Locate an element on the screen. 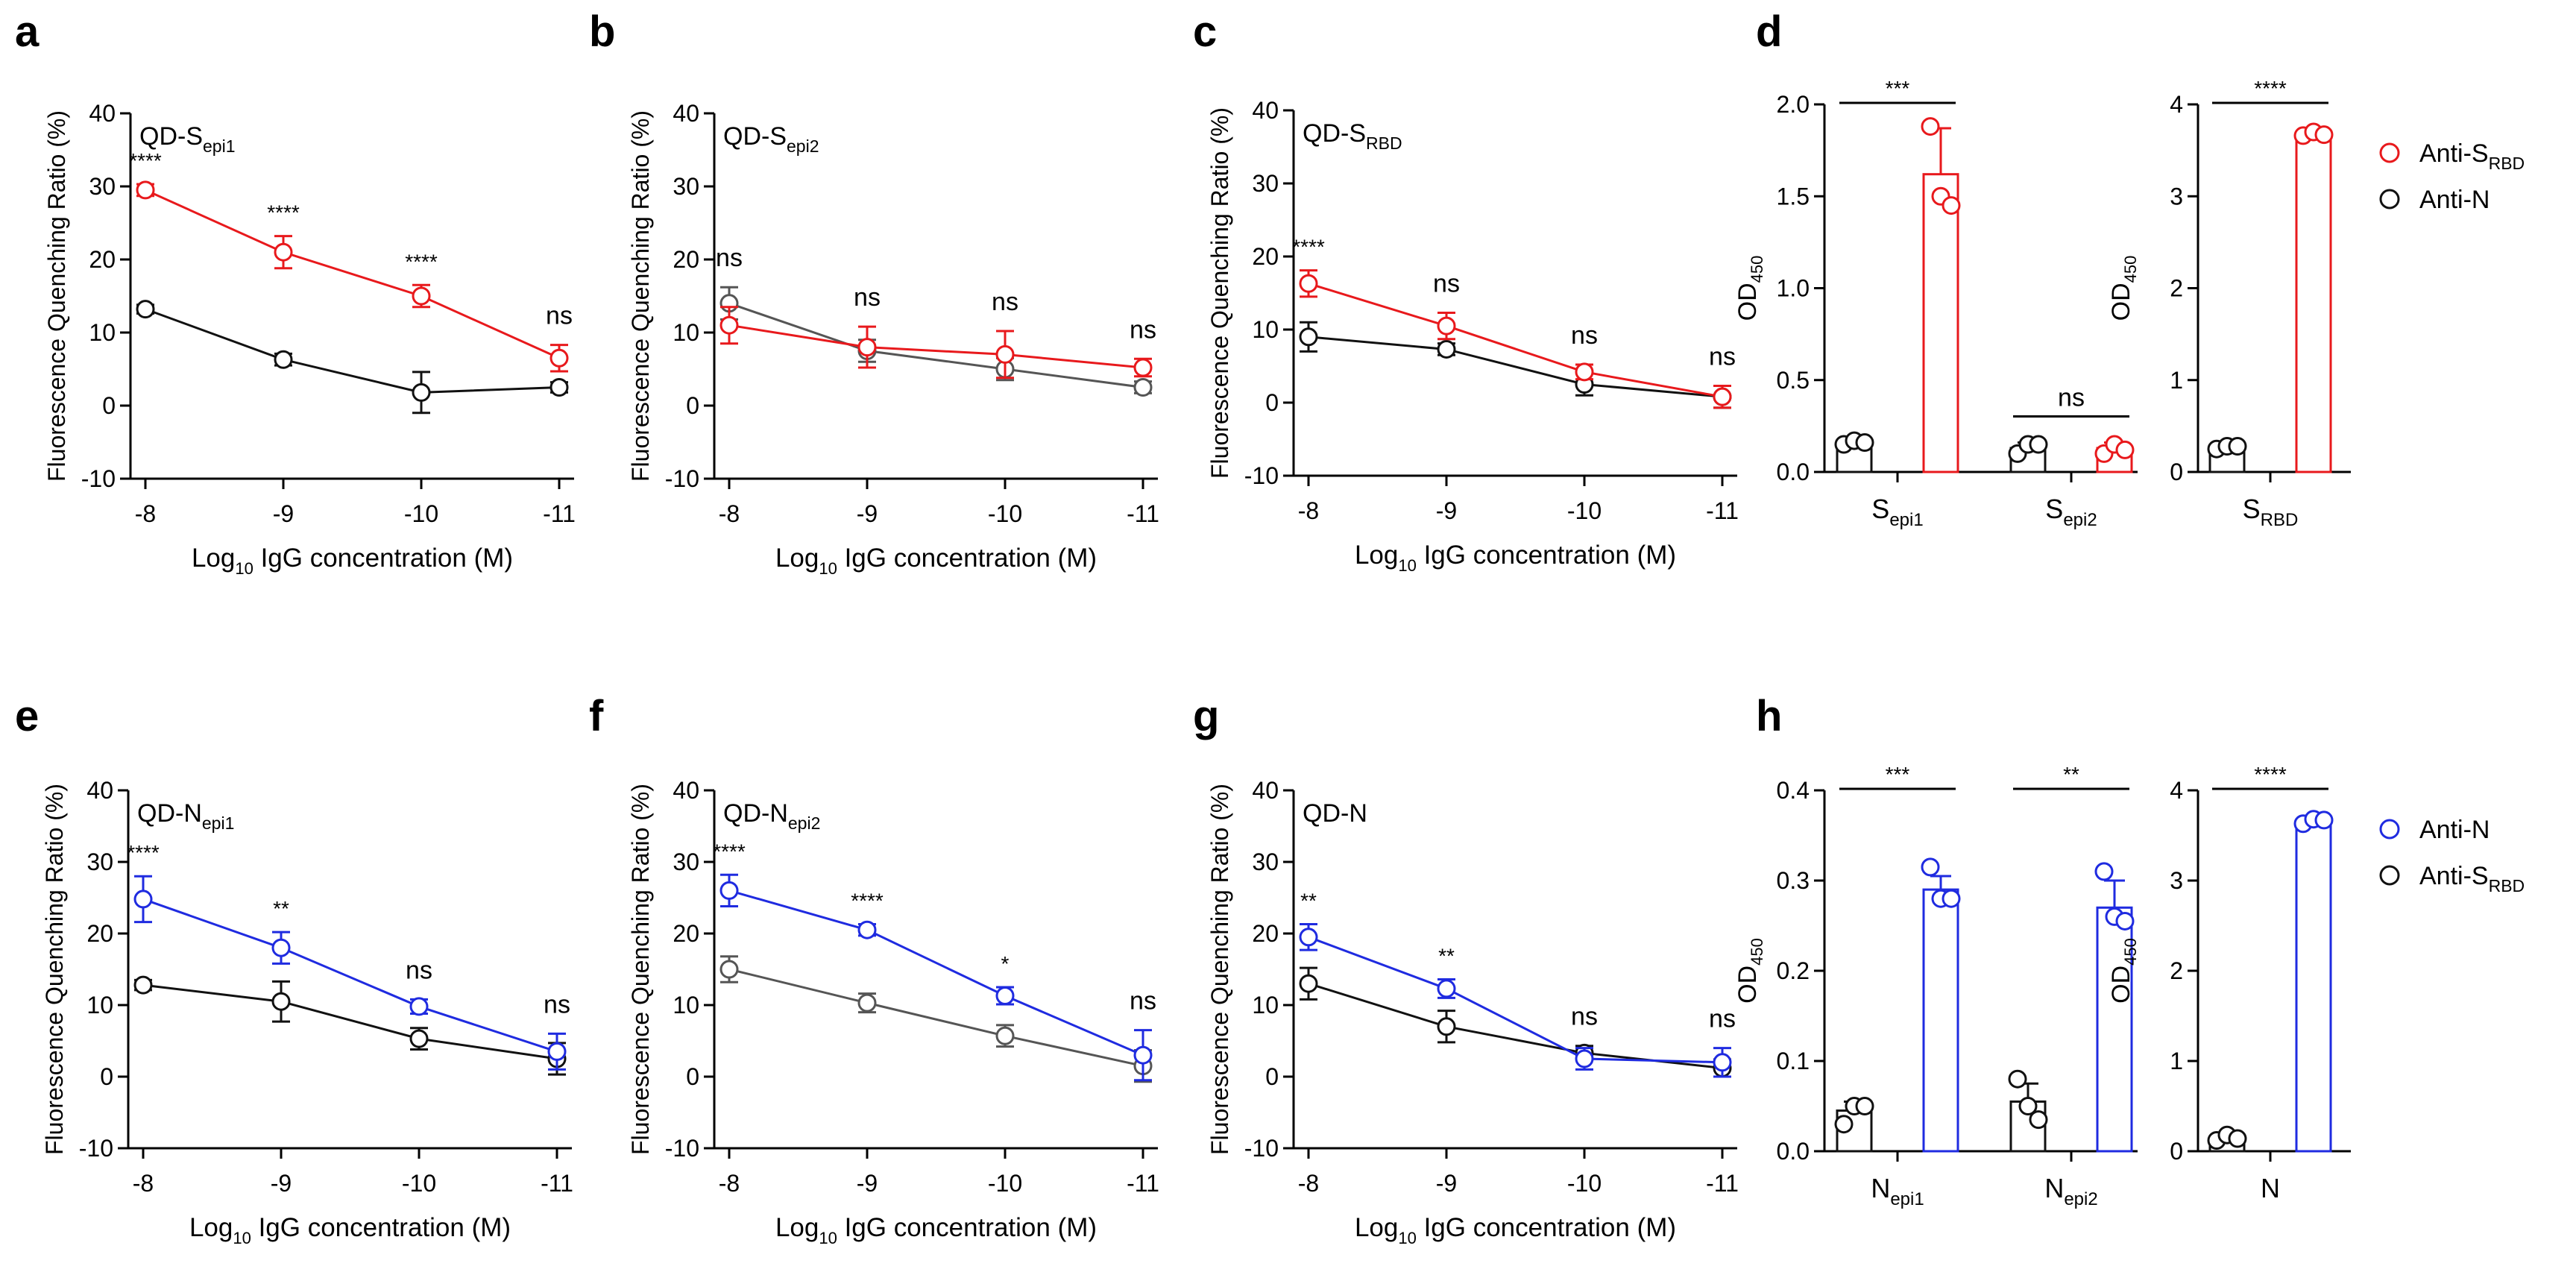 This screenshot has height=1272, width=2576. bar-chart-d: 0.0 0.5 1.0 1.5 2.0 OD450 *** Sepi1 ns Sepi2 is located at coordinates (1936, 303).